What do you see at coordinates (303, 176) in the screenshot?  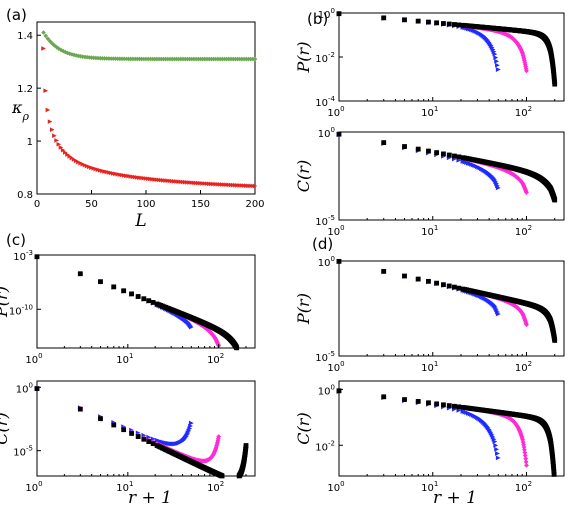 I see `panel-b-bot-ylabel: C(r)` at bounding box center [303, 176].